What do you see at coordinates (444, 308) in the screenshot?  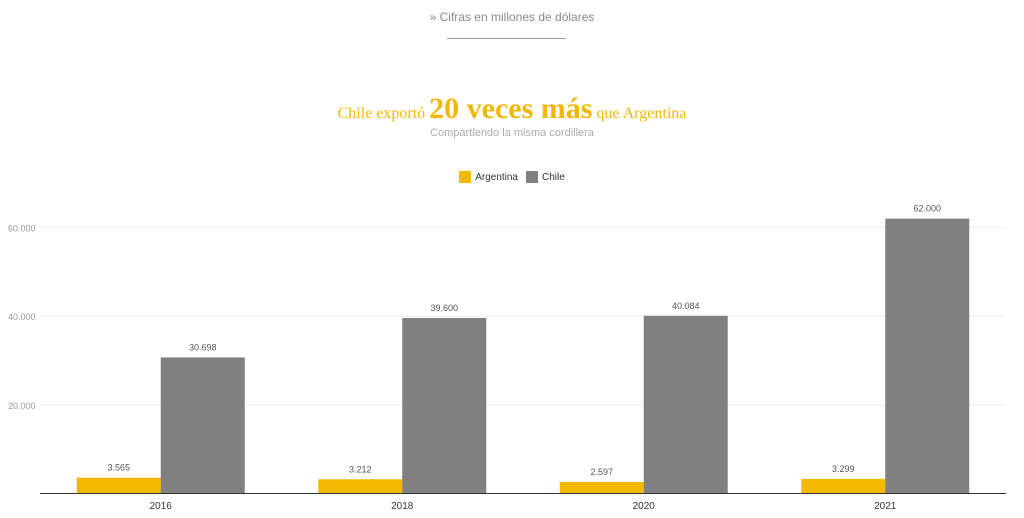 I see `data-label: 39.600` at bounding box center [444, 308].